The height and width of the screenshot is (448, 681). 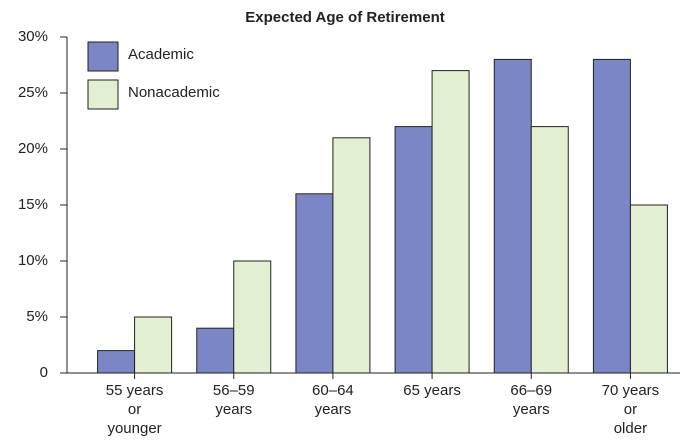 What do you see at coordinates (33, 92) in the screenshot?
I see `y-tick-label: 25%` at bounding box center [33, 92].